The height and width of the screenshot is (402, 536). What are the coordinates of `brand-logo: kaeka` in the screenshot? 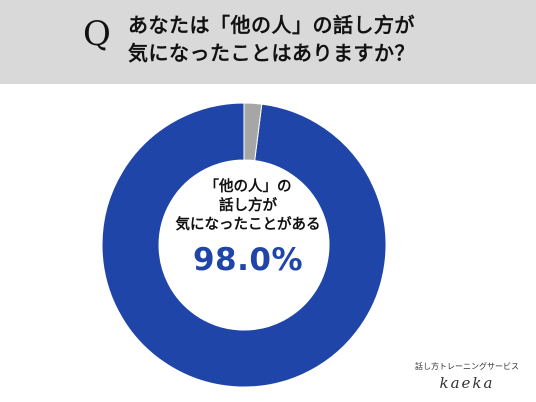 It's located at (467, 383).